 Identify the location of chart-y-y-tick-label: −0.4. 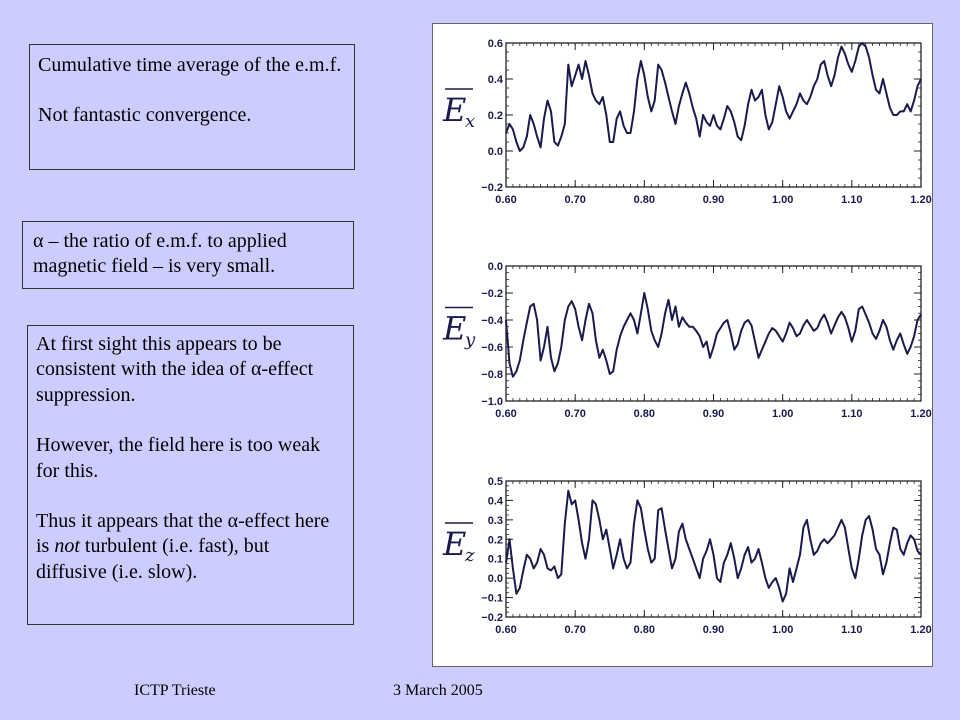
(492, 321).